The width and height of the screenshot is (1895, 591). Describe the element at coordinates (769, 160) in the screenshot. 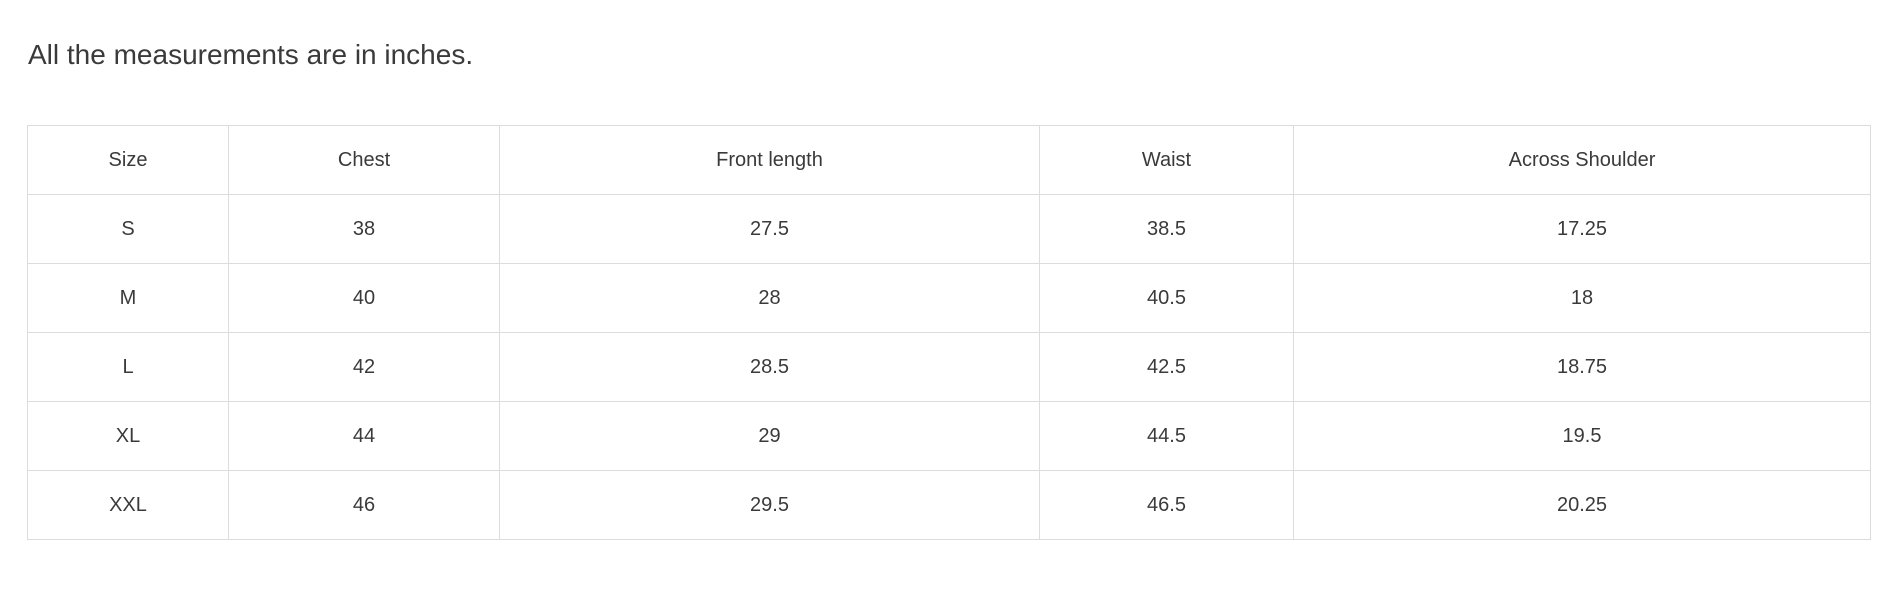

I see `header-front-length: Front length` at that location.